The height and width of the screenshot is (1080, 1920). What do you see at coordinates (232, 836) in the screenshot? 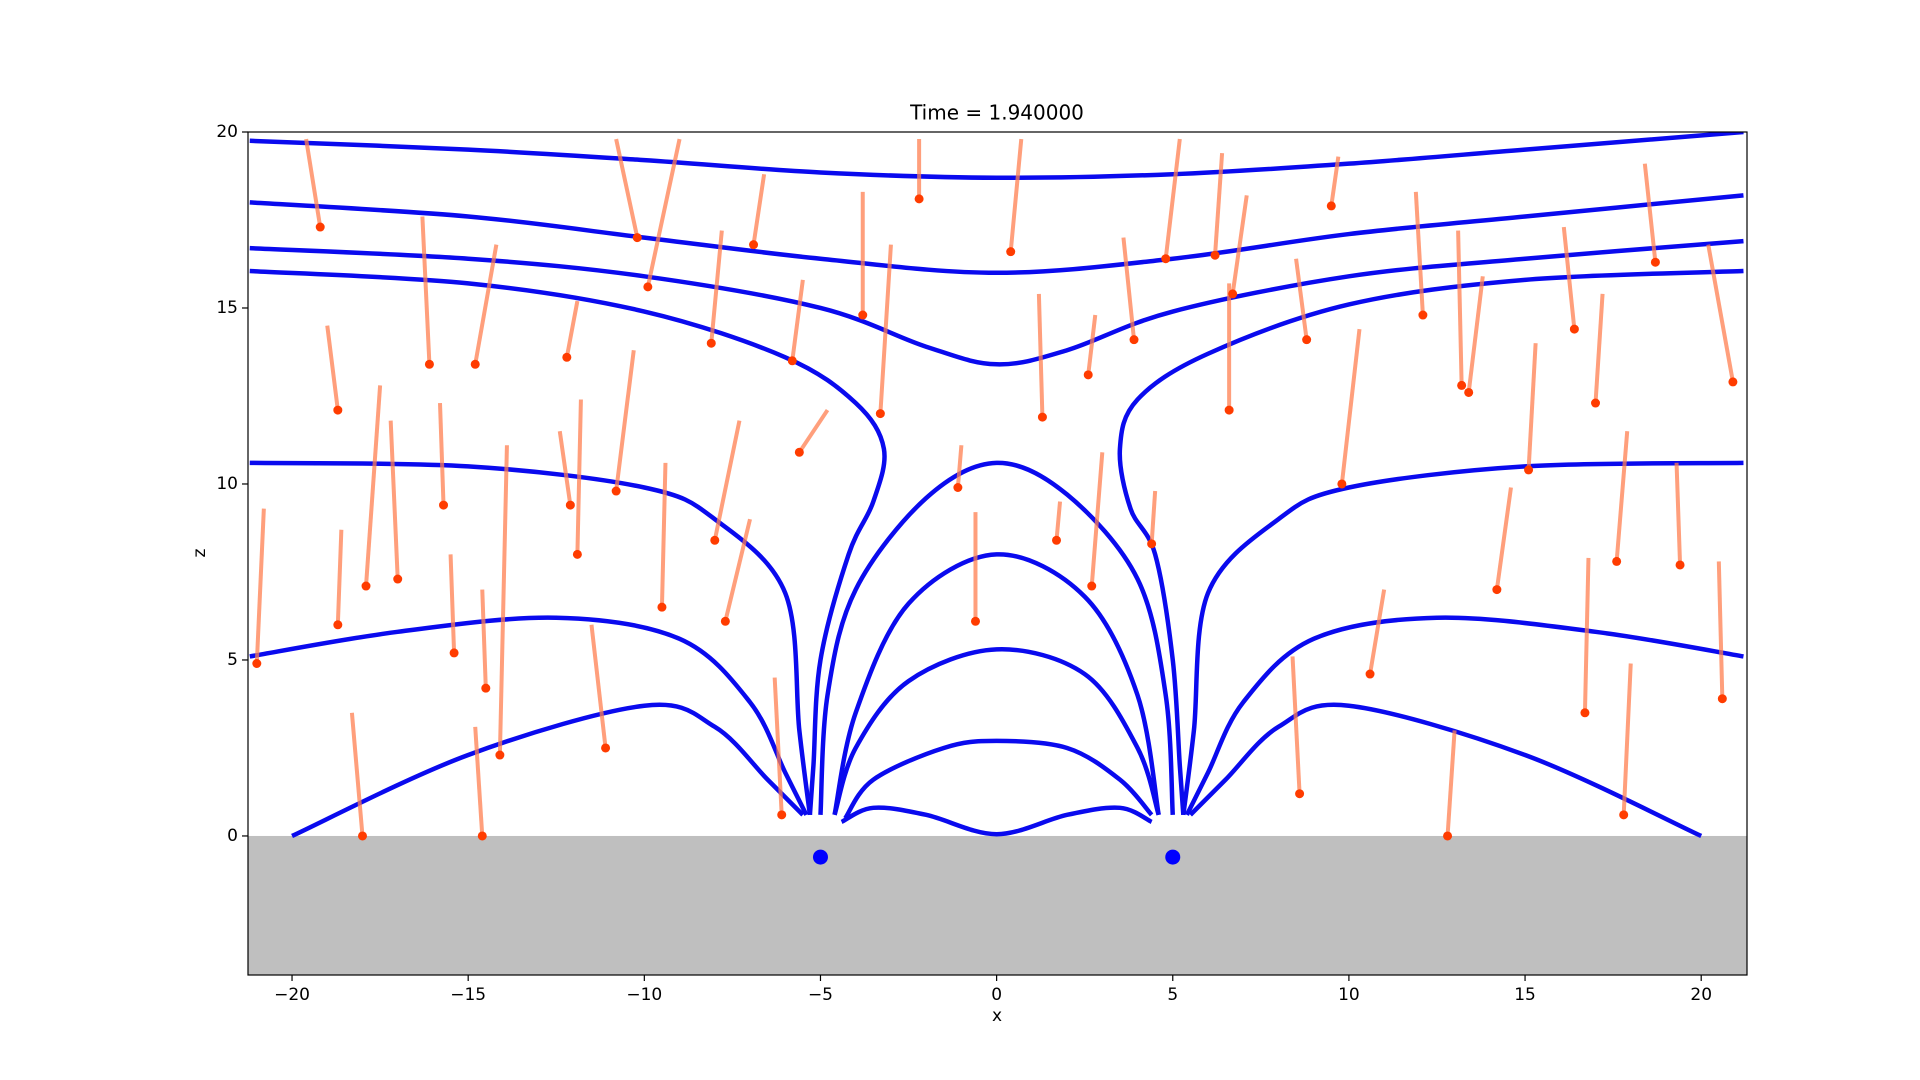
I see `y-tick-label: 0` at bounding box center [232, 836].